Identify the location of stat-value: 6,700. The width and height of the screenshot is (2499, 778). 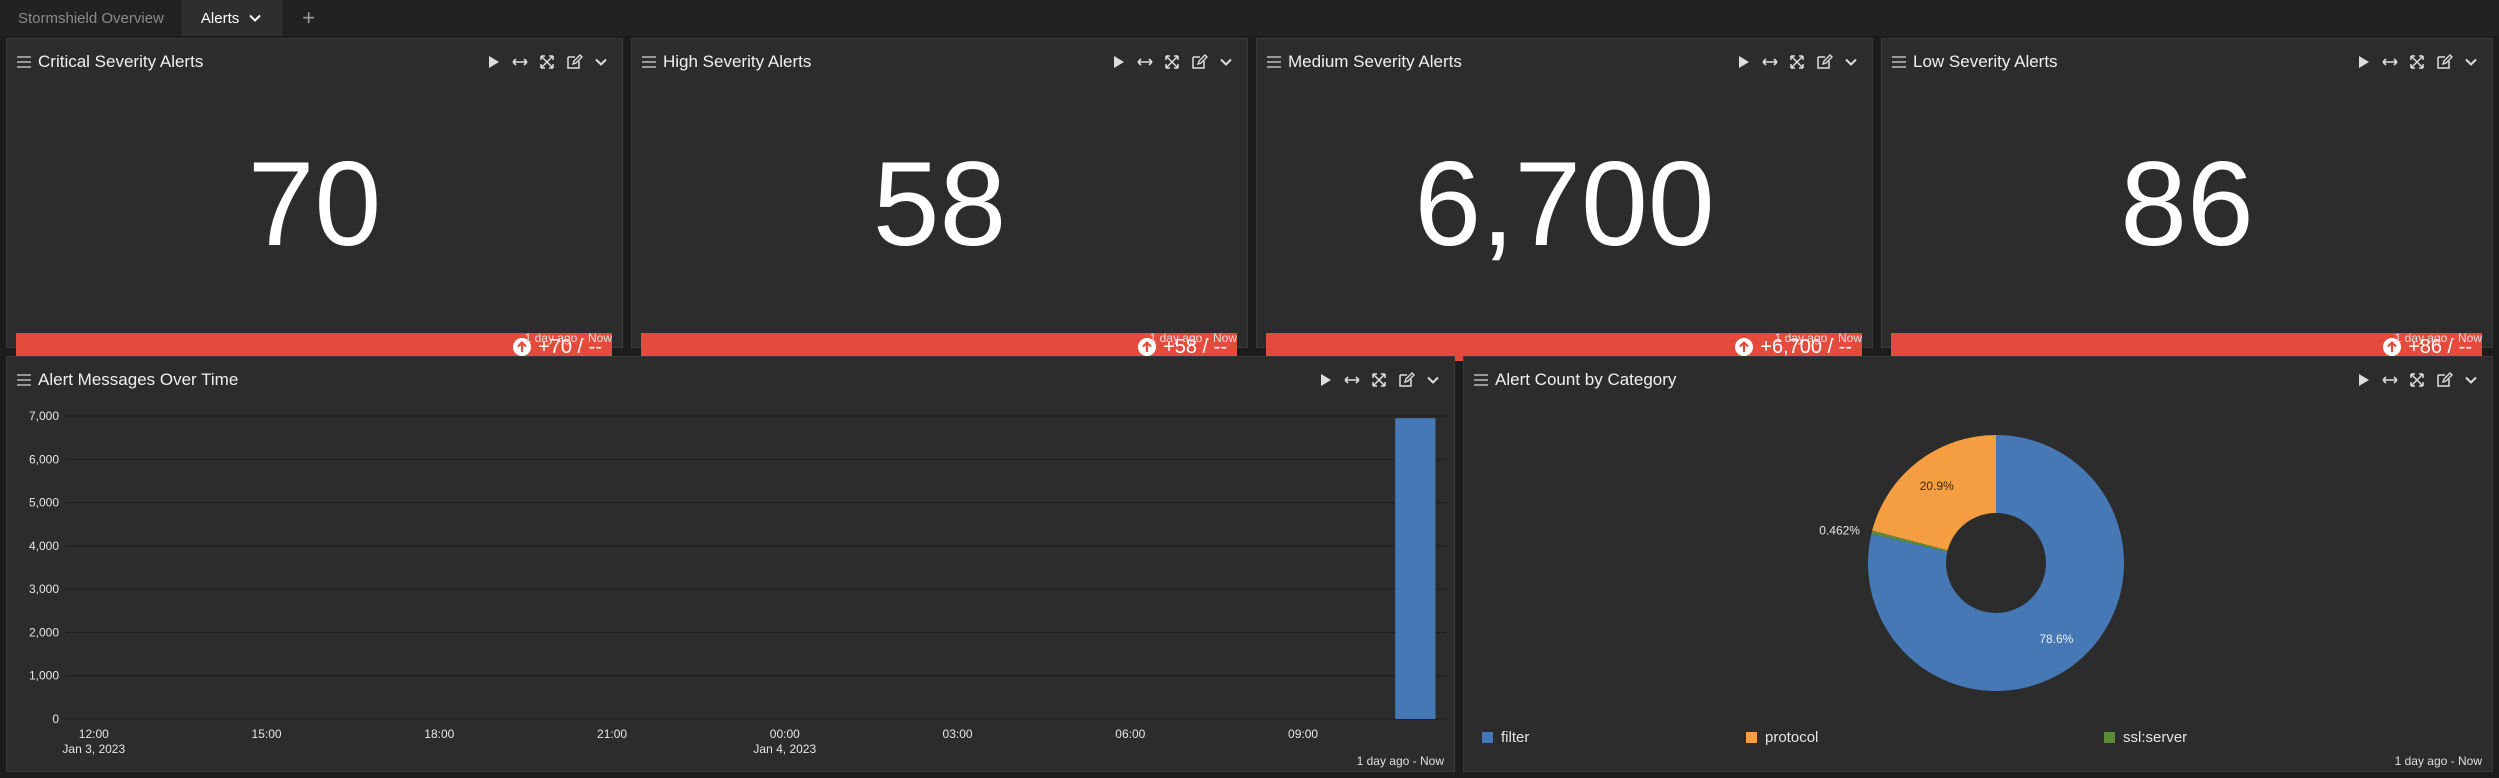
(1564, 204).